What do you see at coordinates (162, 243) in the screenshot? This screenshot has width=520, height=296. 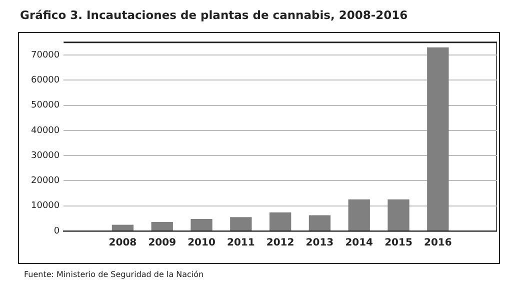 I see `x-tick-label: 2009` at bounding box center [162, 243].